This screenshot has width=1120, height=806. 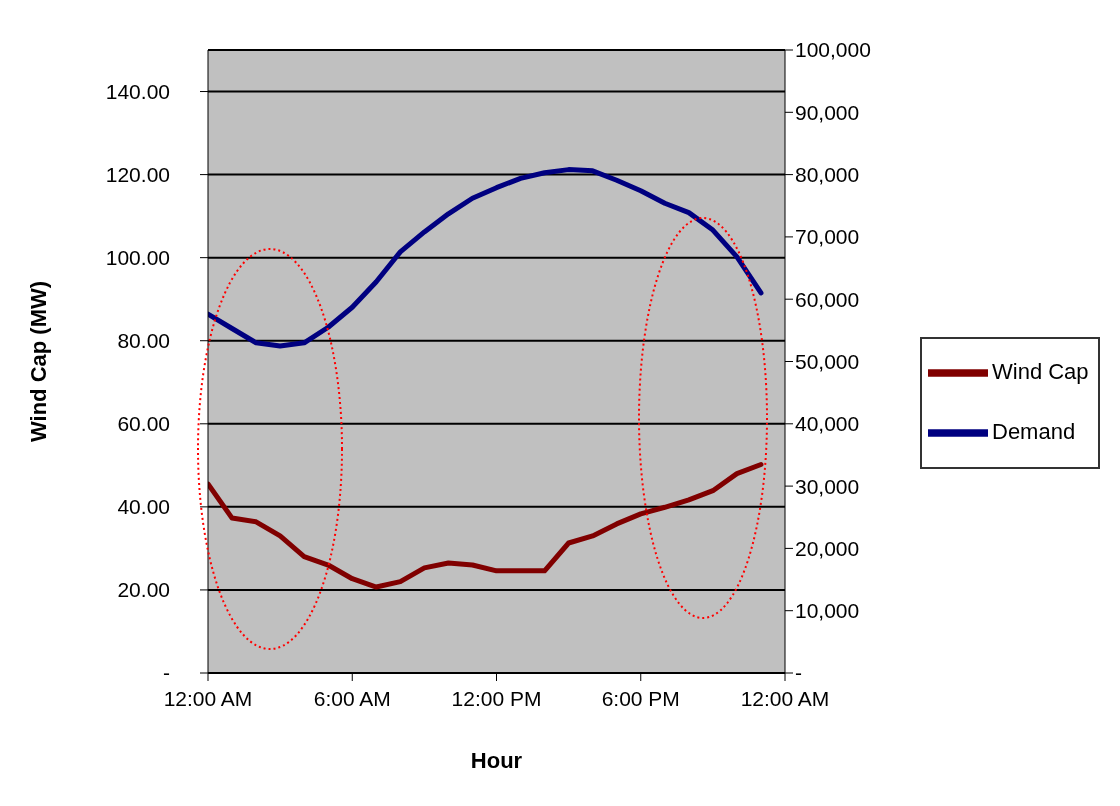 I want to click on y2-tick-label: 80,000, so click(x=827, y=175).